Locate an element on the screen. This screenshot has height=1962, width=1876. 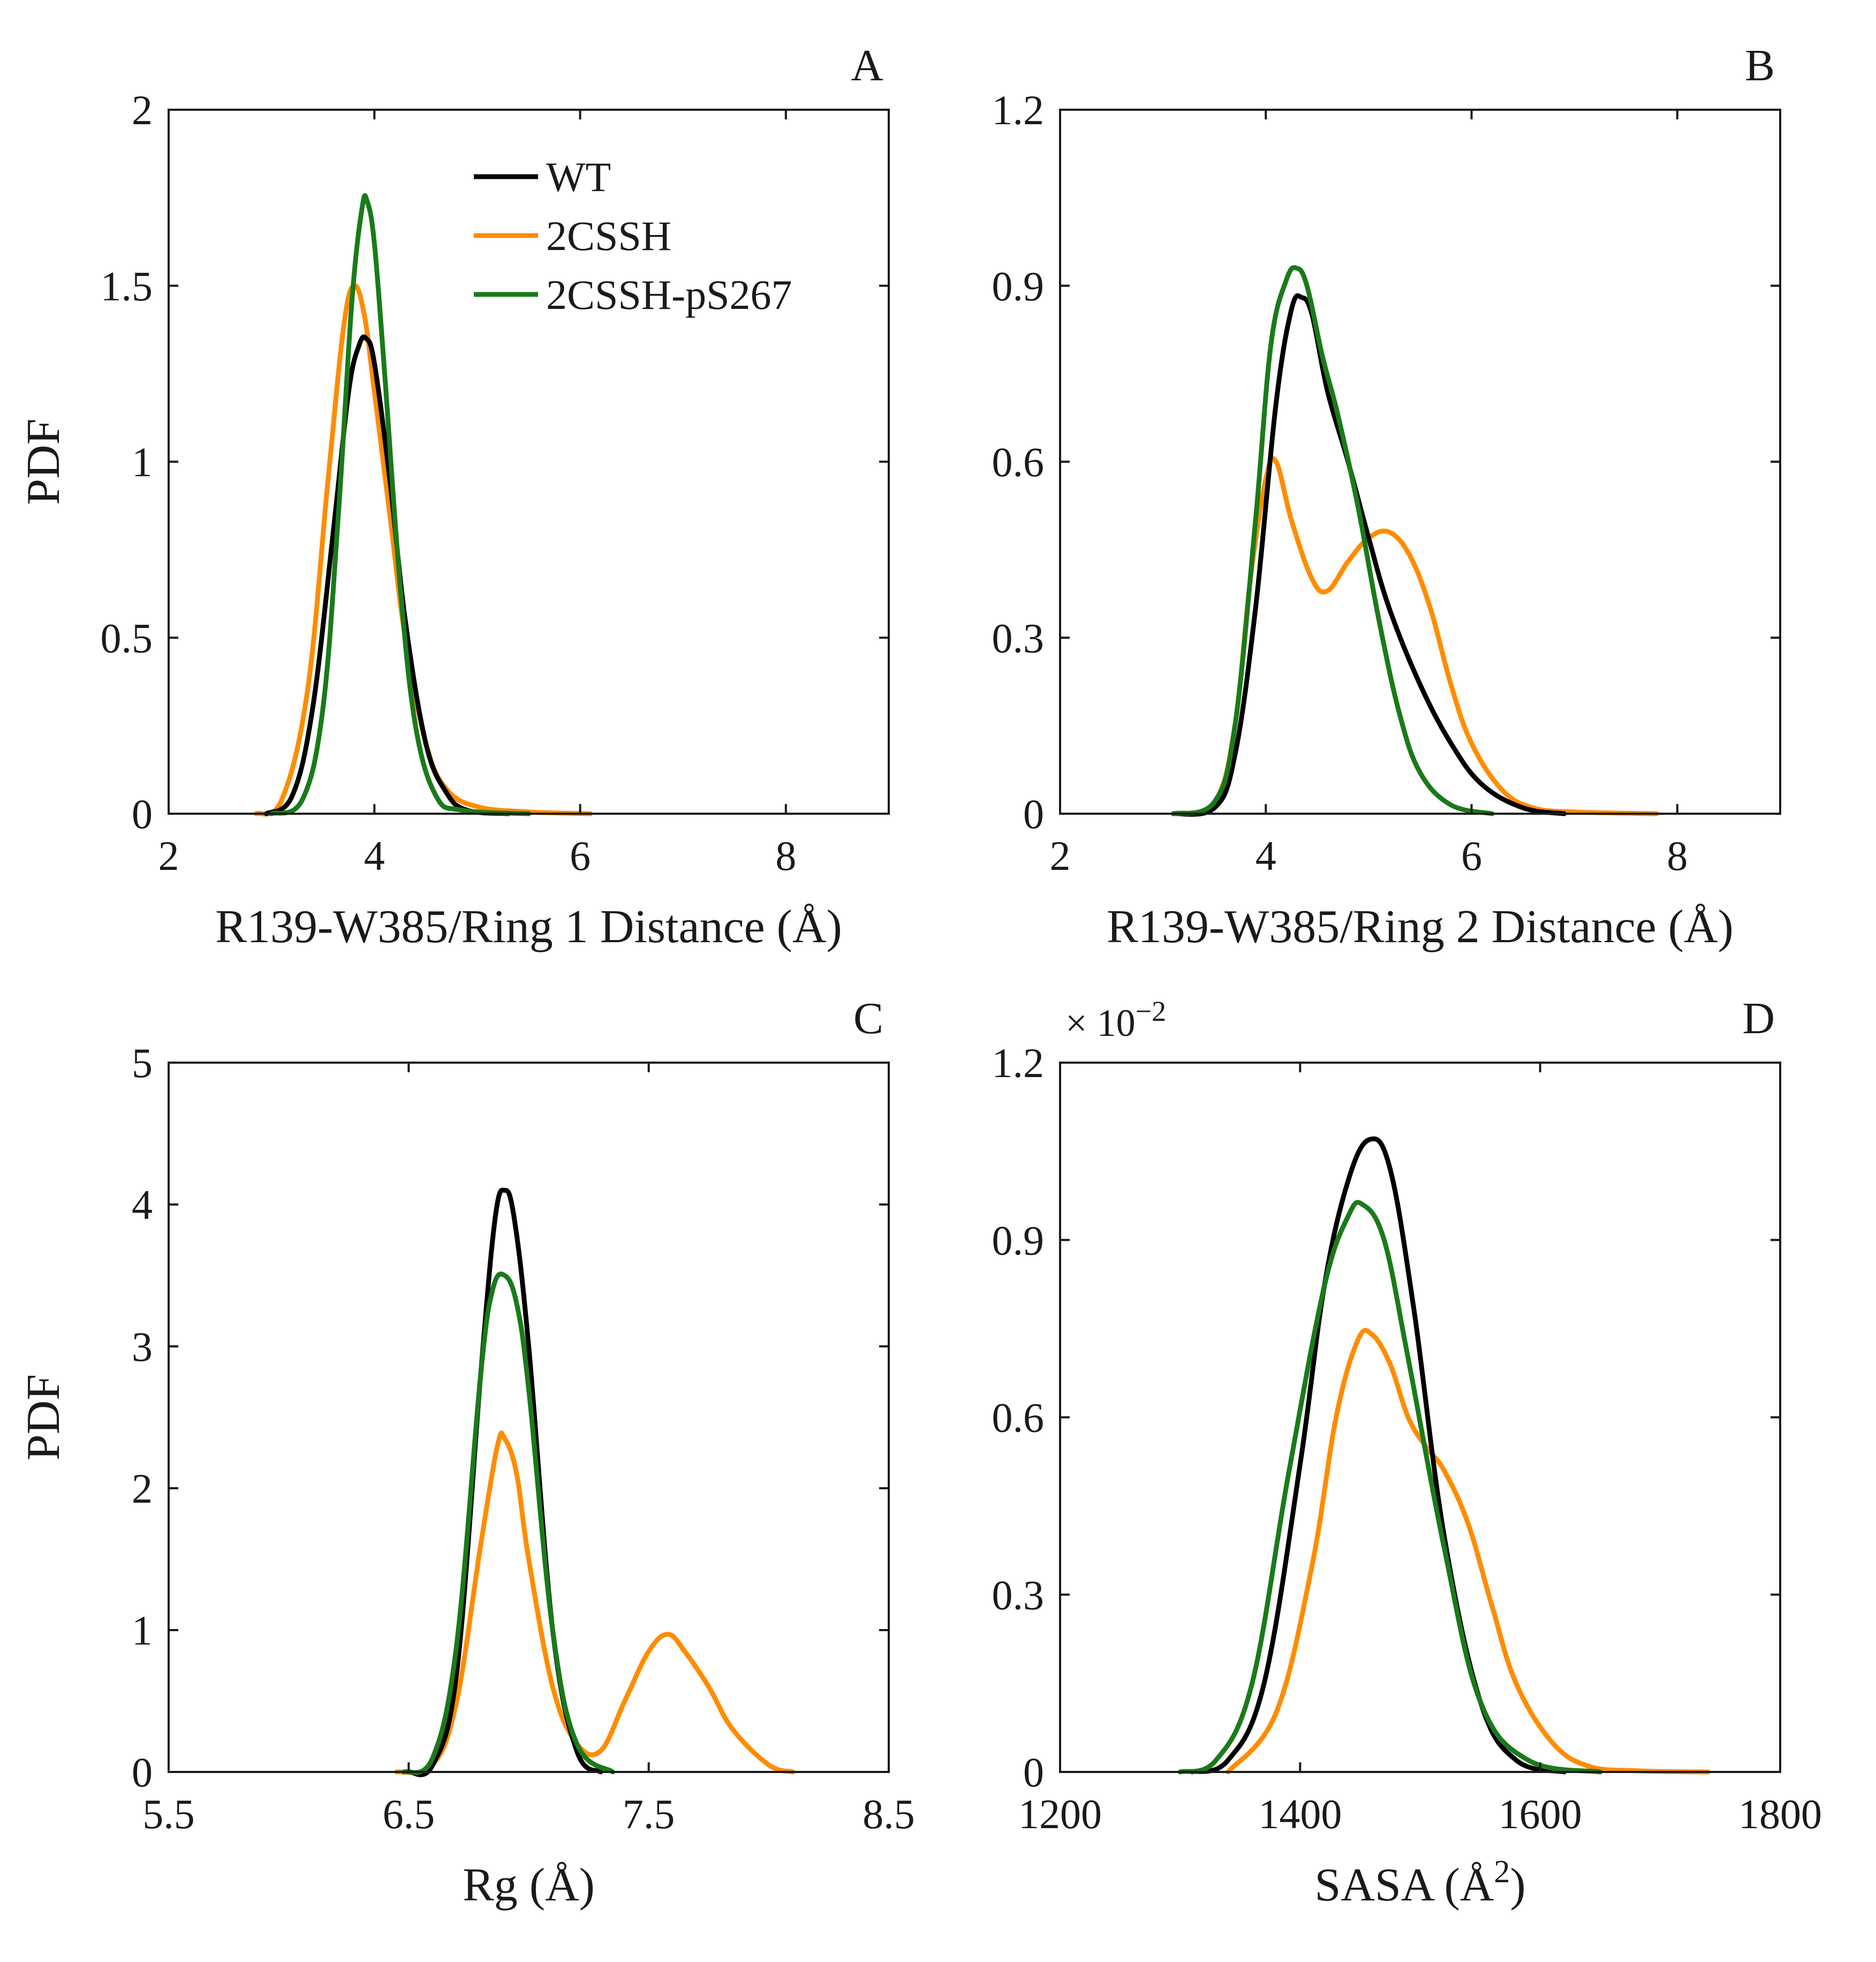
y-tick-label: 3 is located at coordinates (142, 1346).